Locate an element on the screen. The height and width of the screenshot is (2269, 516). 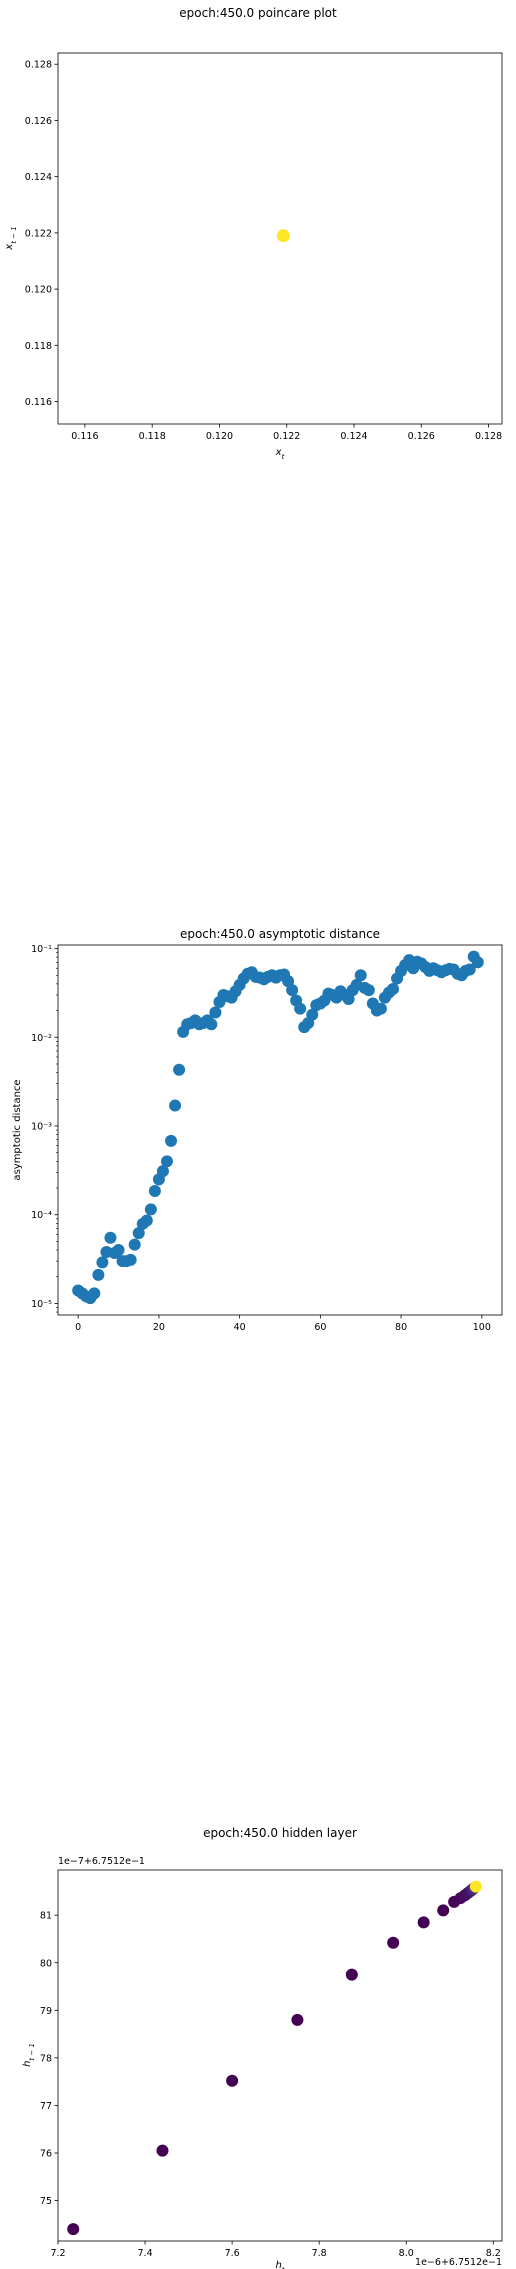
hidden-layer-xtick-label: 7.8 is located at coordinates (319, 2253).